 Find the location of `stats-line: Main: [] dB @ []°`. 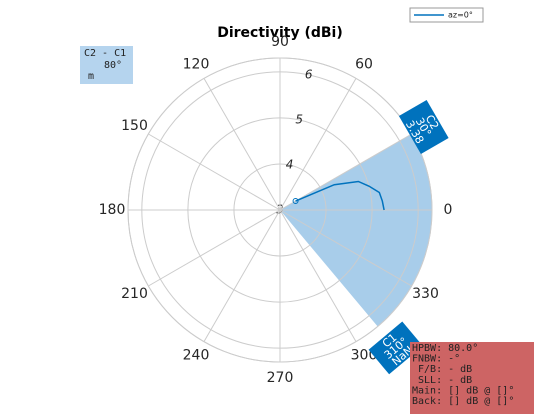

stats-line: Main: [] dB @ []° is located at coordinates (463, 390).